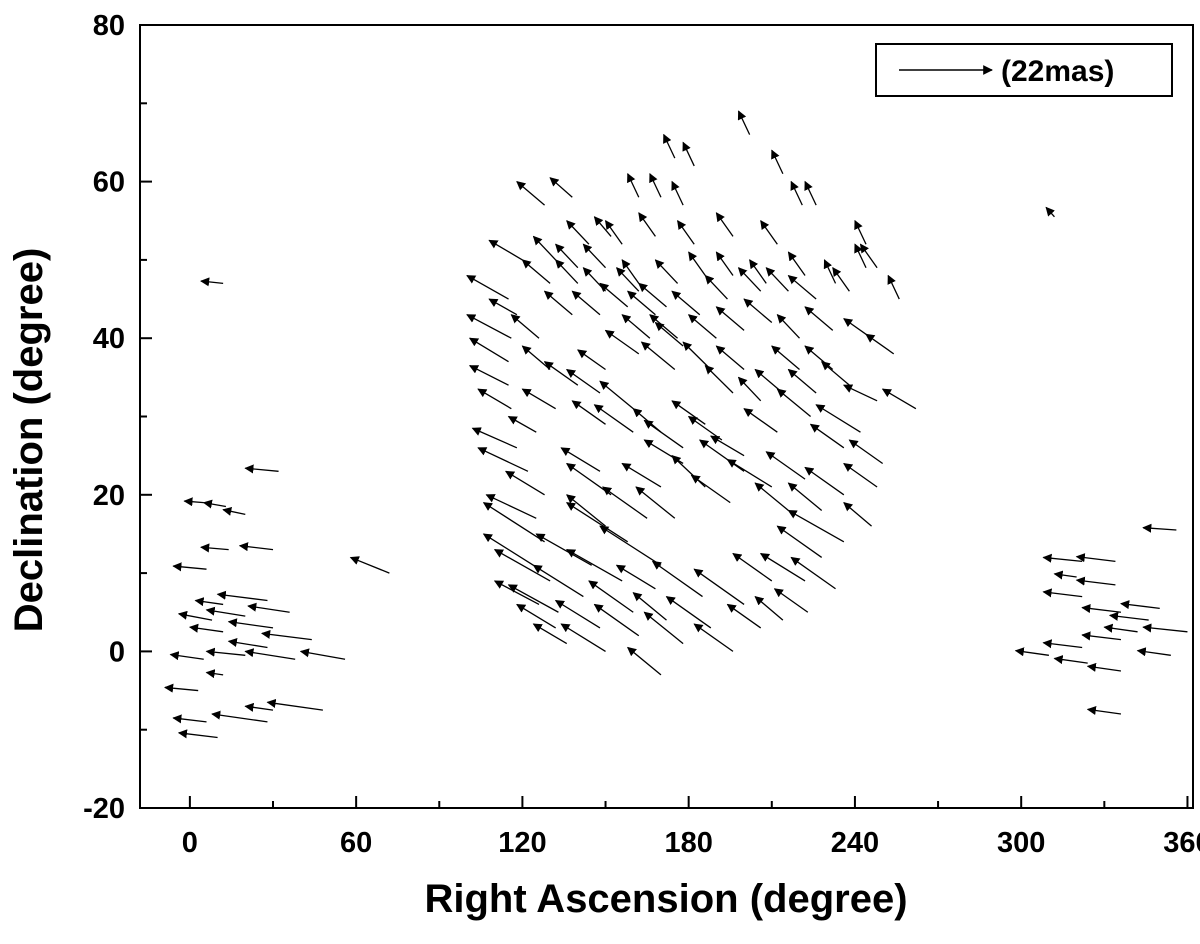 The height and width of the screenshot is (944, 1200). What do you see at coordinates (1021, 843) in the screenshot?
I see `x-tick-label: 300` at bounding box center [1021, 843].